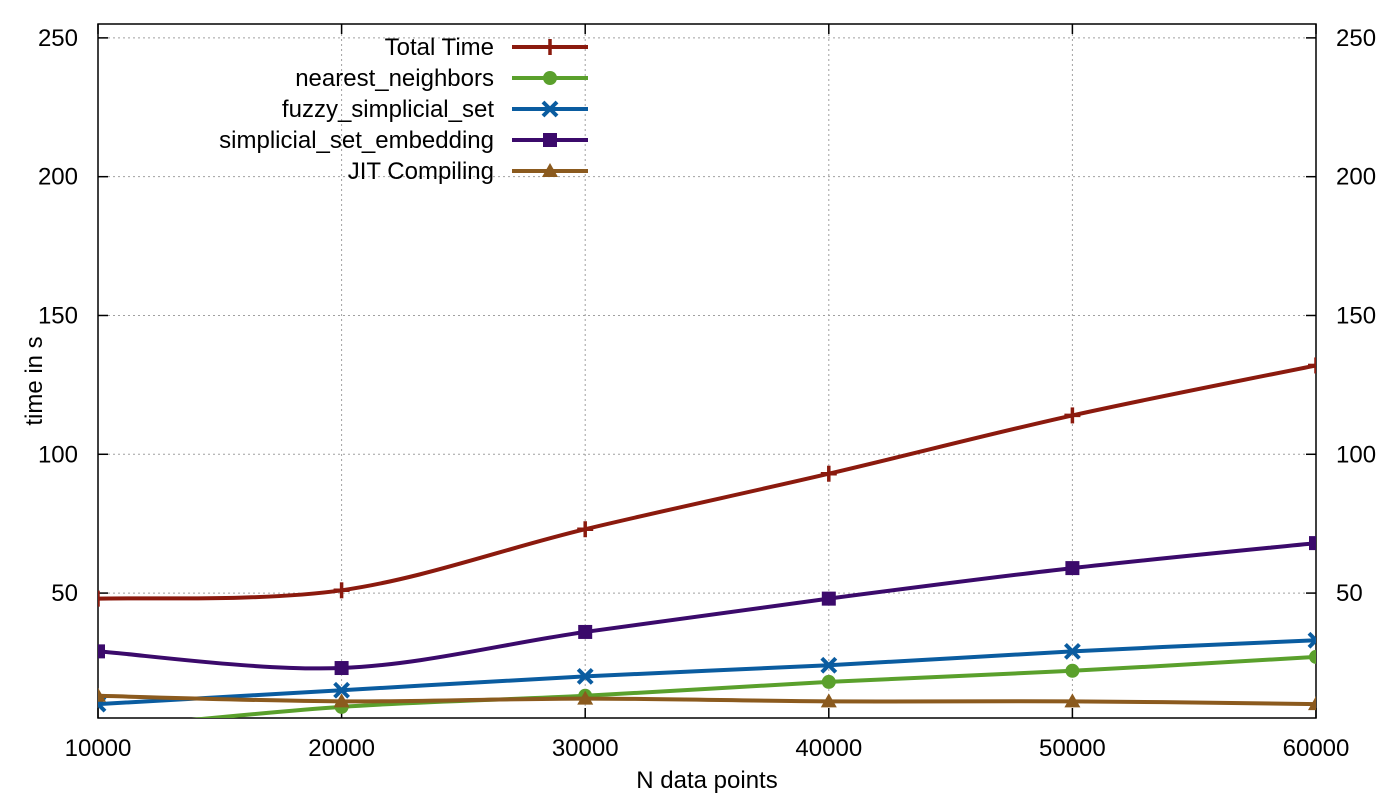 Image resolution: width=1400 pixels, height=800 pixels. I want to click on x-tick-label: 20000, so click(341, 748).